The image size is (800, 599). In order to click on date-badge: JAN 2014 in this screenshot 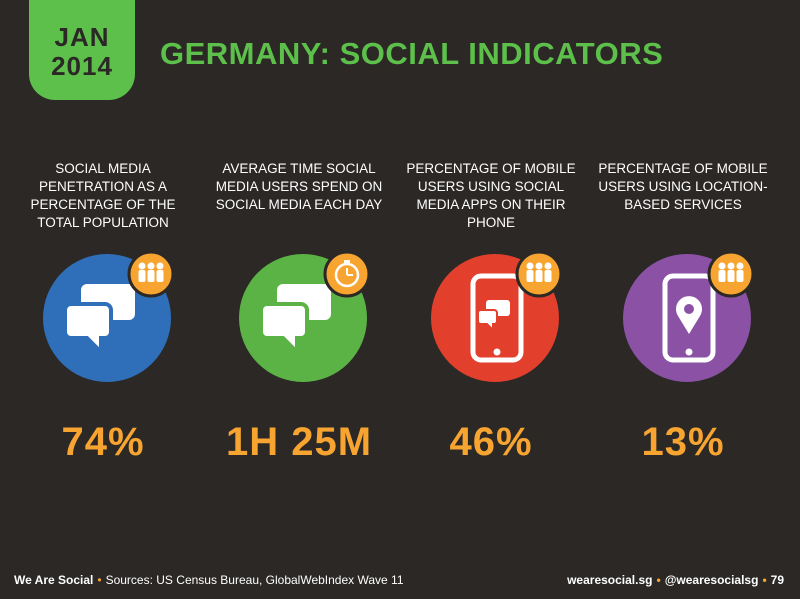, I will do `click(82, 50)`.